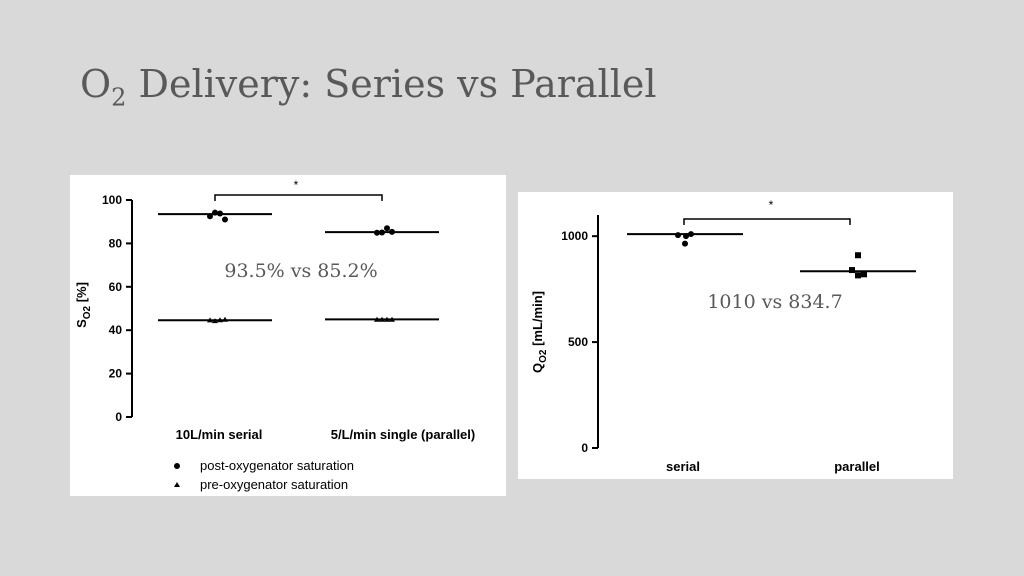 This screenshot has height=576, width=1024. Describe the element at coordinates (116, 374) in the screenshot. I see `y-tick-label: 20` at that location.